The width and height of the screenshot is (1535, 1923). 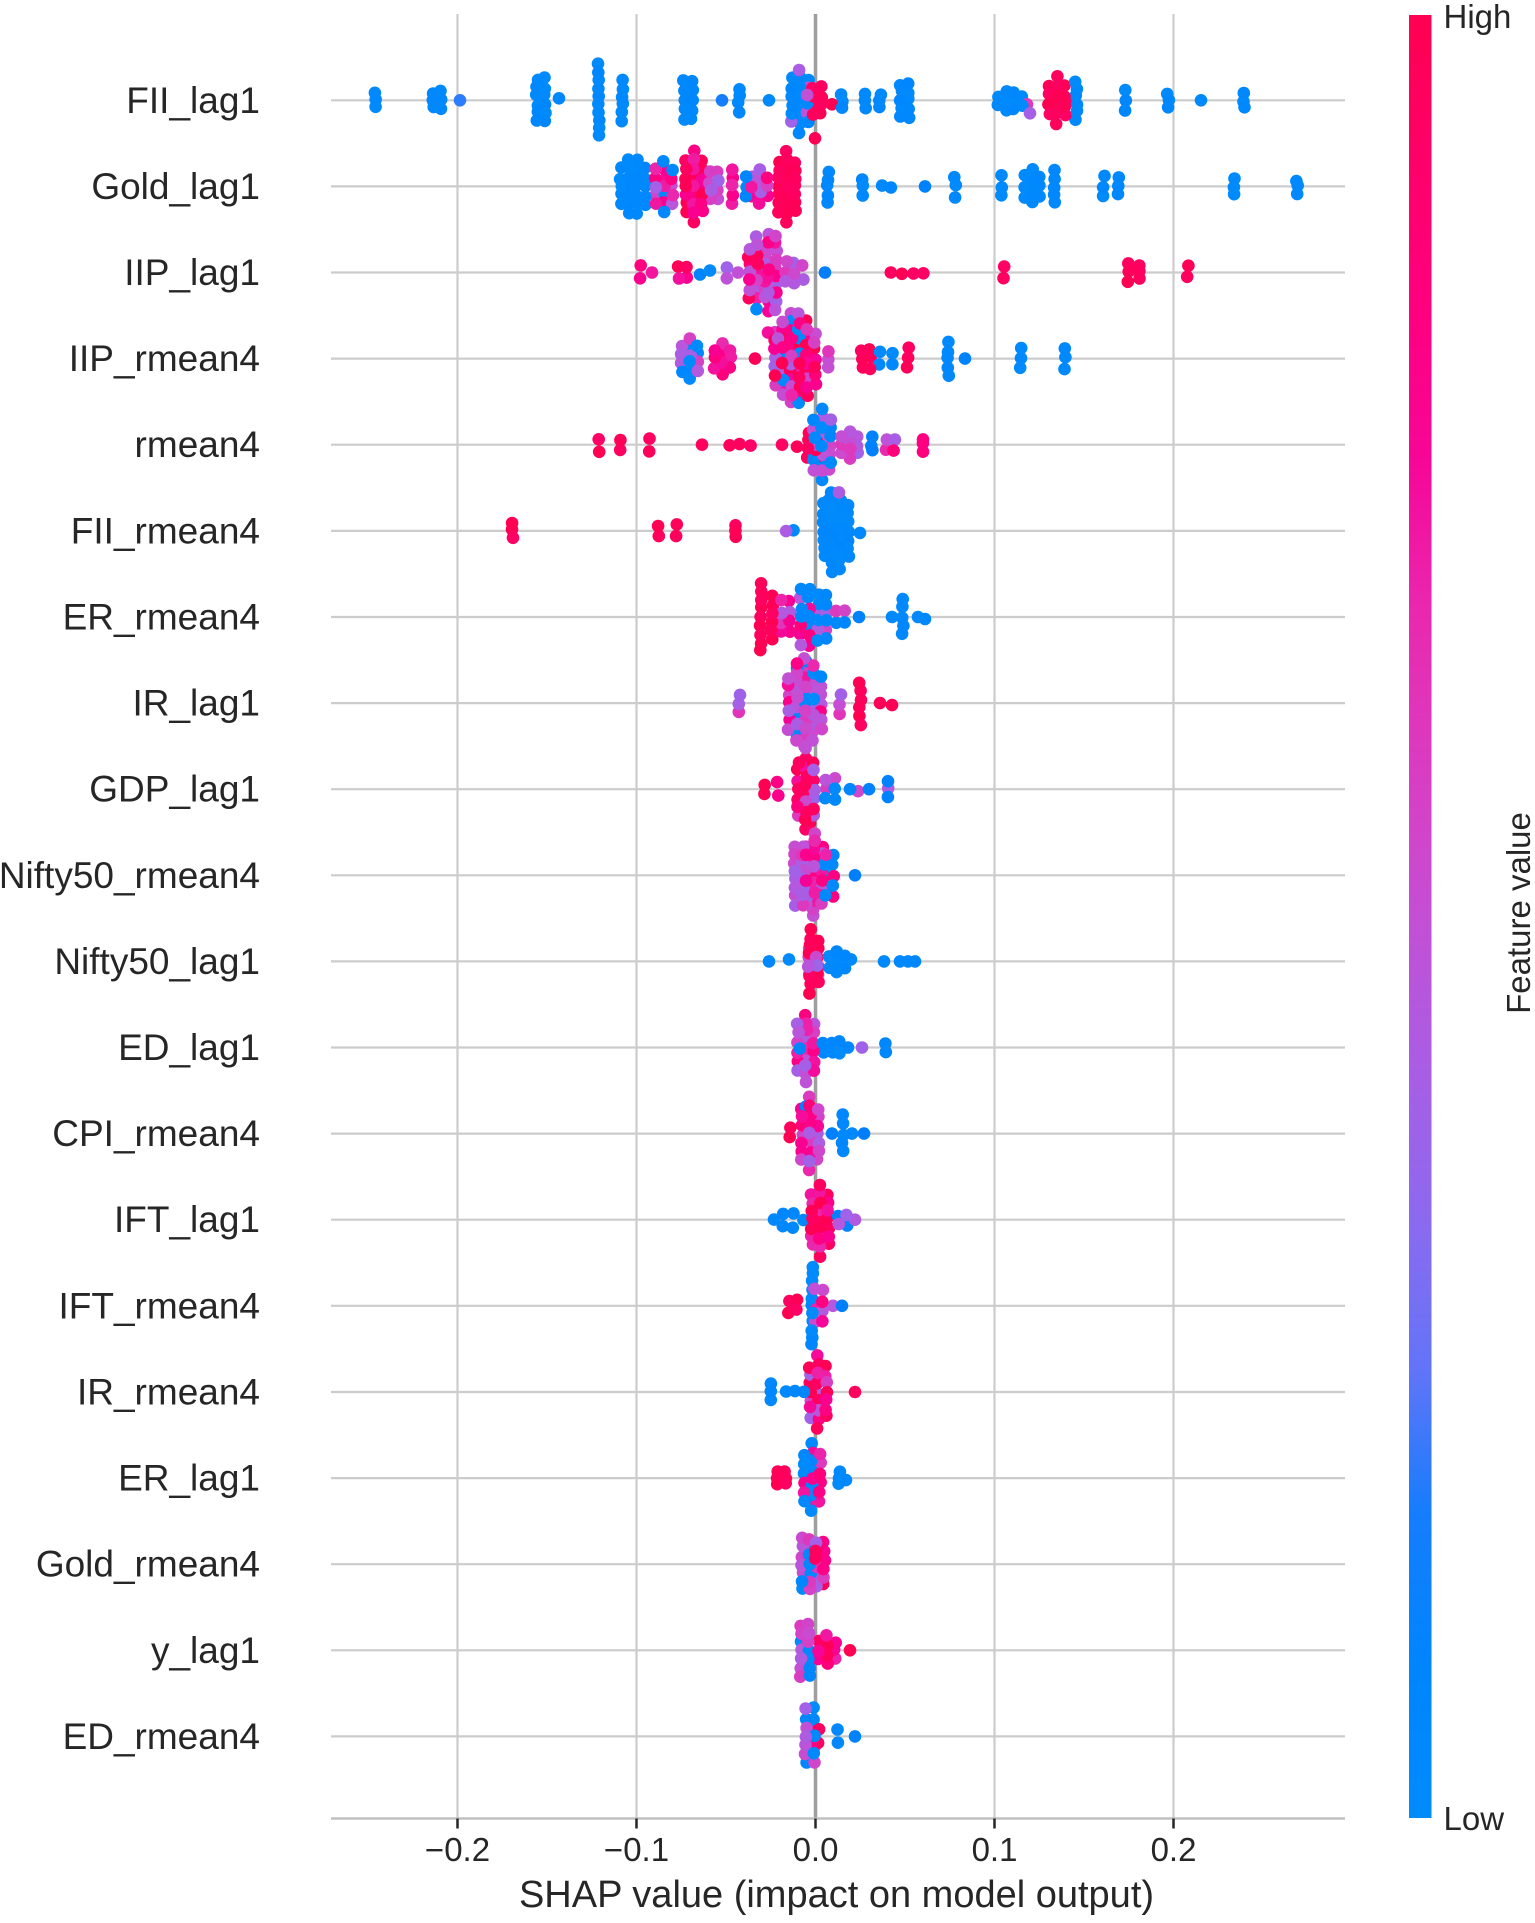 What do you see at coordinates (164, 358) in the screenshot?
I see `svg-text: IIP_rmean4` at bounding box center [164, 358].